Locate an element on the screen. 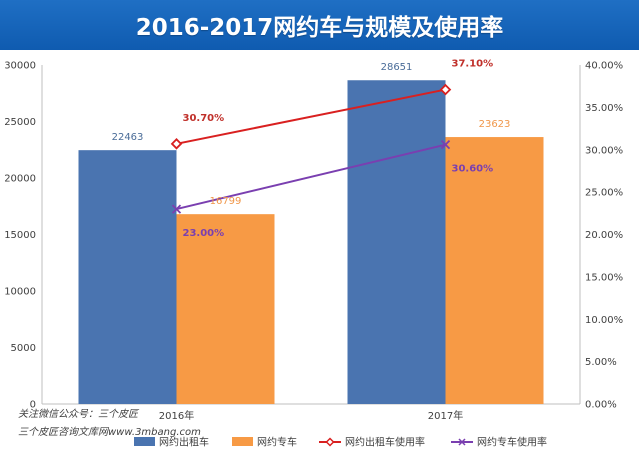 The height and width of the screenshot is (455, 639). y-left-tick-label: 10000 is located at coordinates (20, 292).